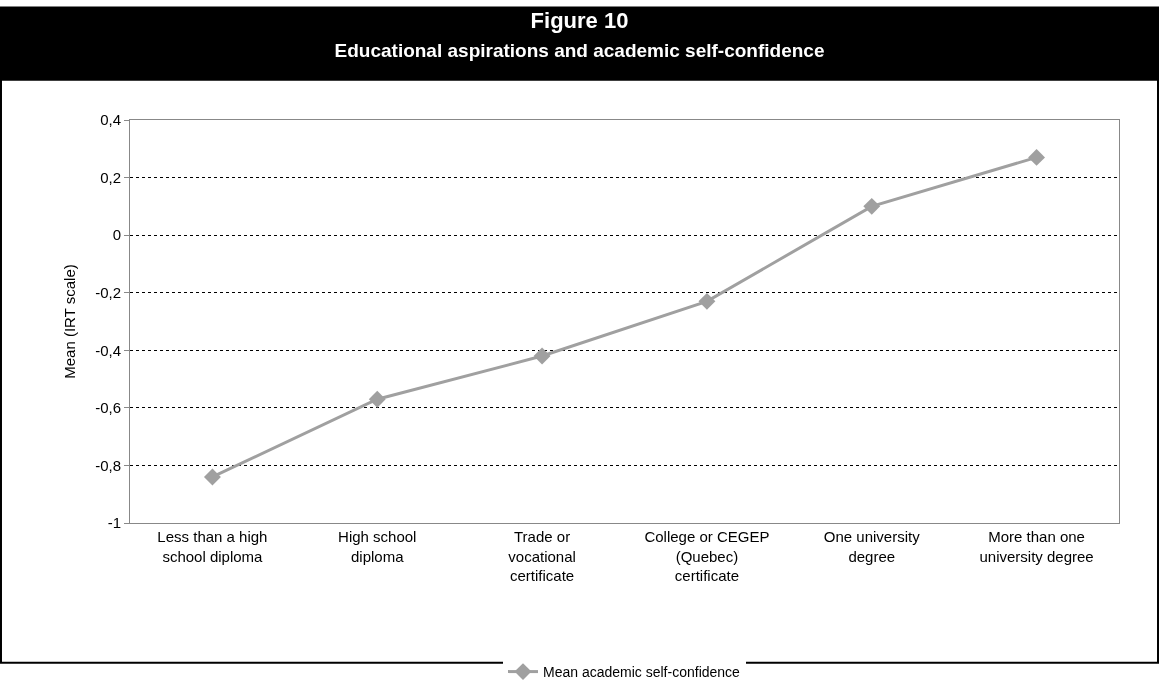 The width and height of the screenshot is (1159, 700). What do you see at coordinates (579, 20) in the screenshot?
I see `chart-title: Figure 10` at bounding box center [579, 20].